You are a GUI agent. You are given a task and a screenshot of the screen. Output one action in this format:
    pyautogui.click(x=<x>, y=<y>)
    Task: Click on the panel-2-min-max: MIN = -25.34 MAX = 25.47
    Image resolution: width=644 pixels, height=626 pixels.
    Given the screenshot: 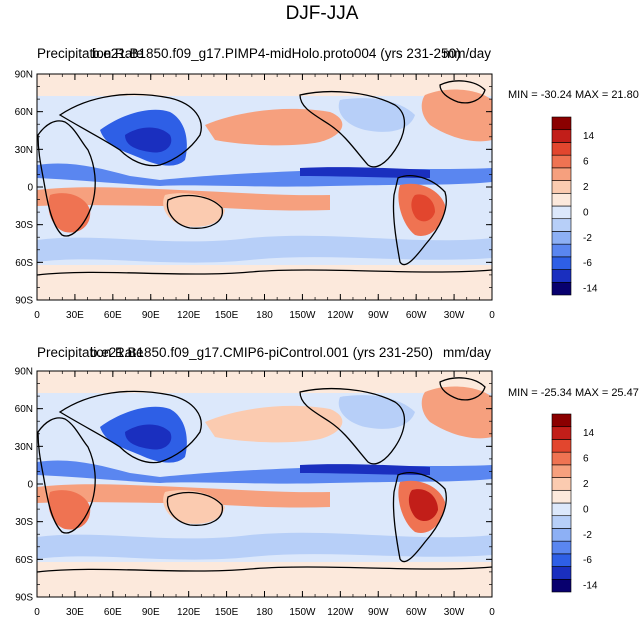 What is the action you would take?
    pyautogui.click(x=573, y=393)
    